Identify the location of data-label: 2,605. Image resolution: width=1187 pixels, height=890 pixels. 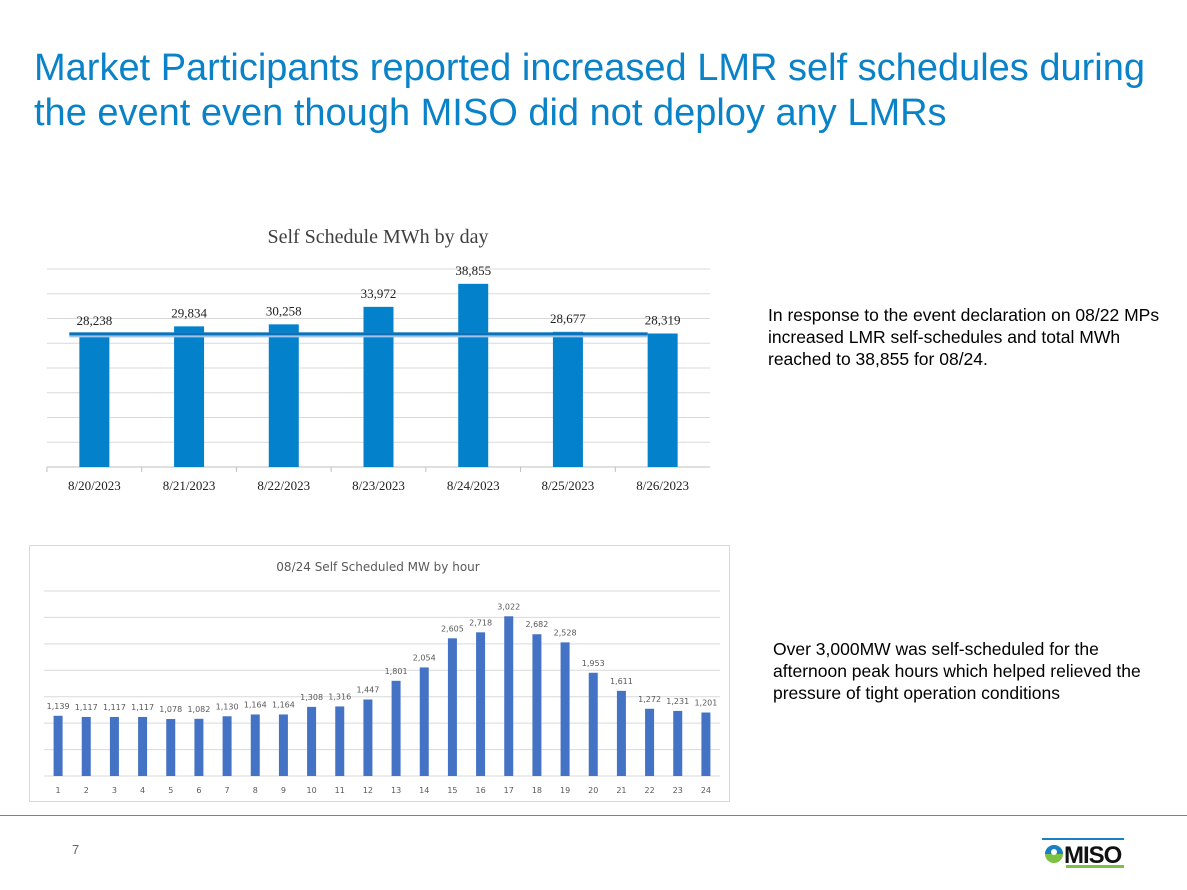
(452, 628).